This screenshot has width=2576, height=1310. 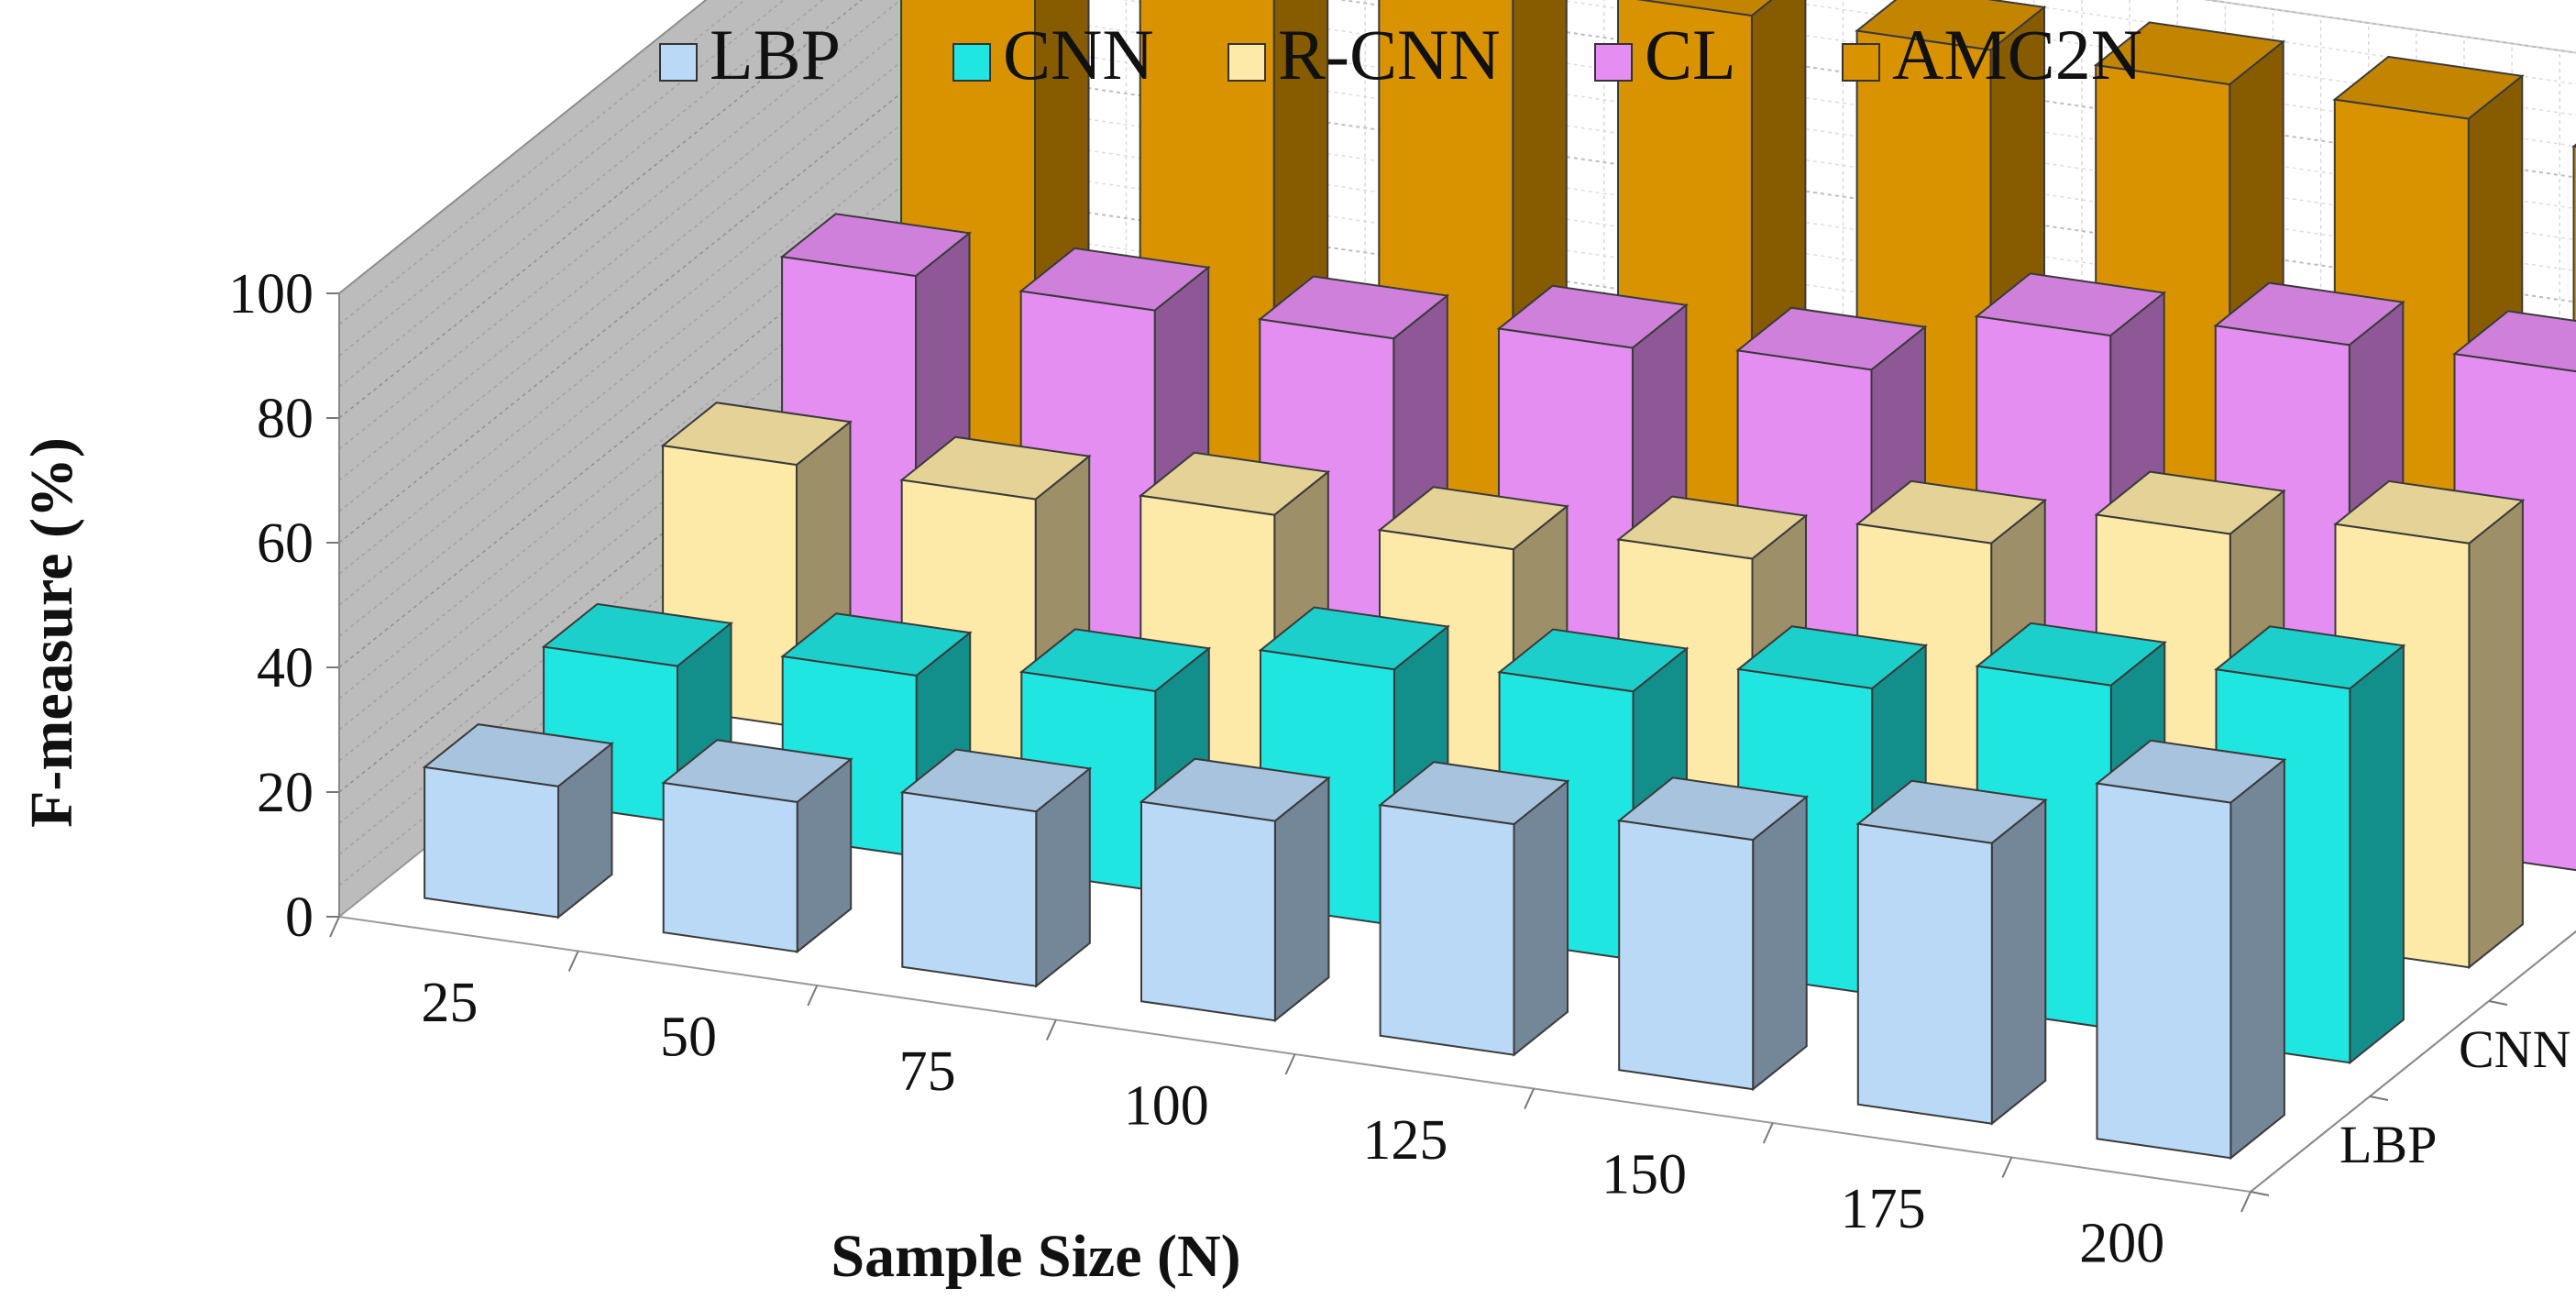 What do you see at coordinates (1246, 62) in the screenshot?
I see `legend-swatch-r-cnn` at bounding box center [1246, 62].